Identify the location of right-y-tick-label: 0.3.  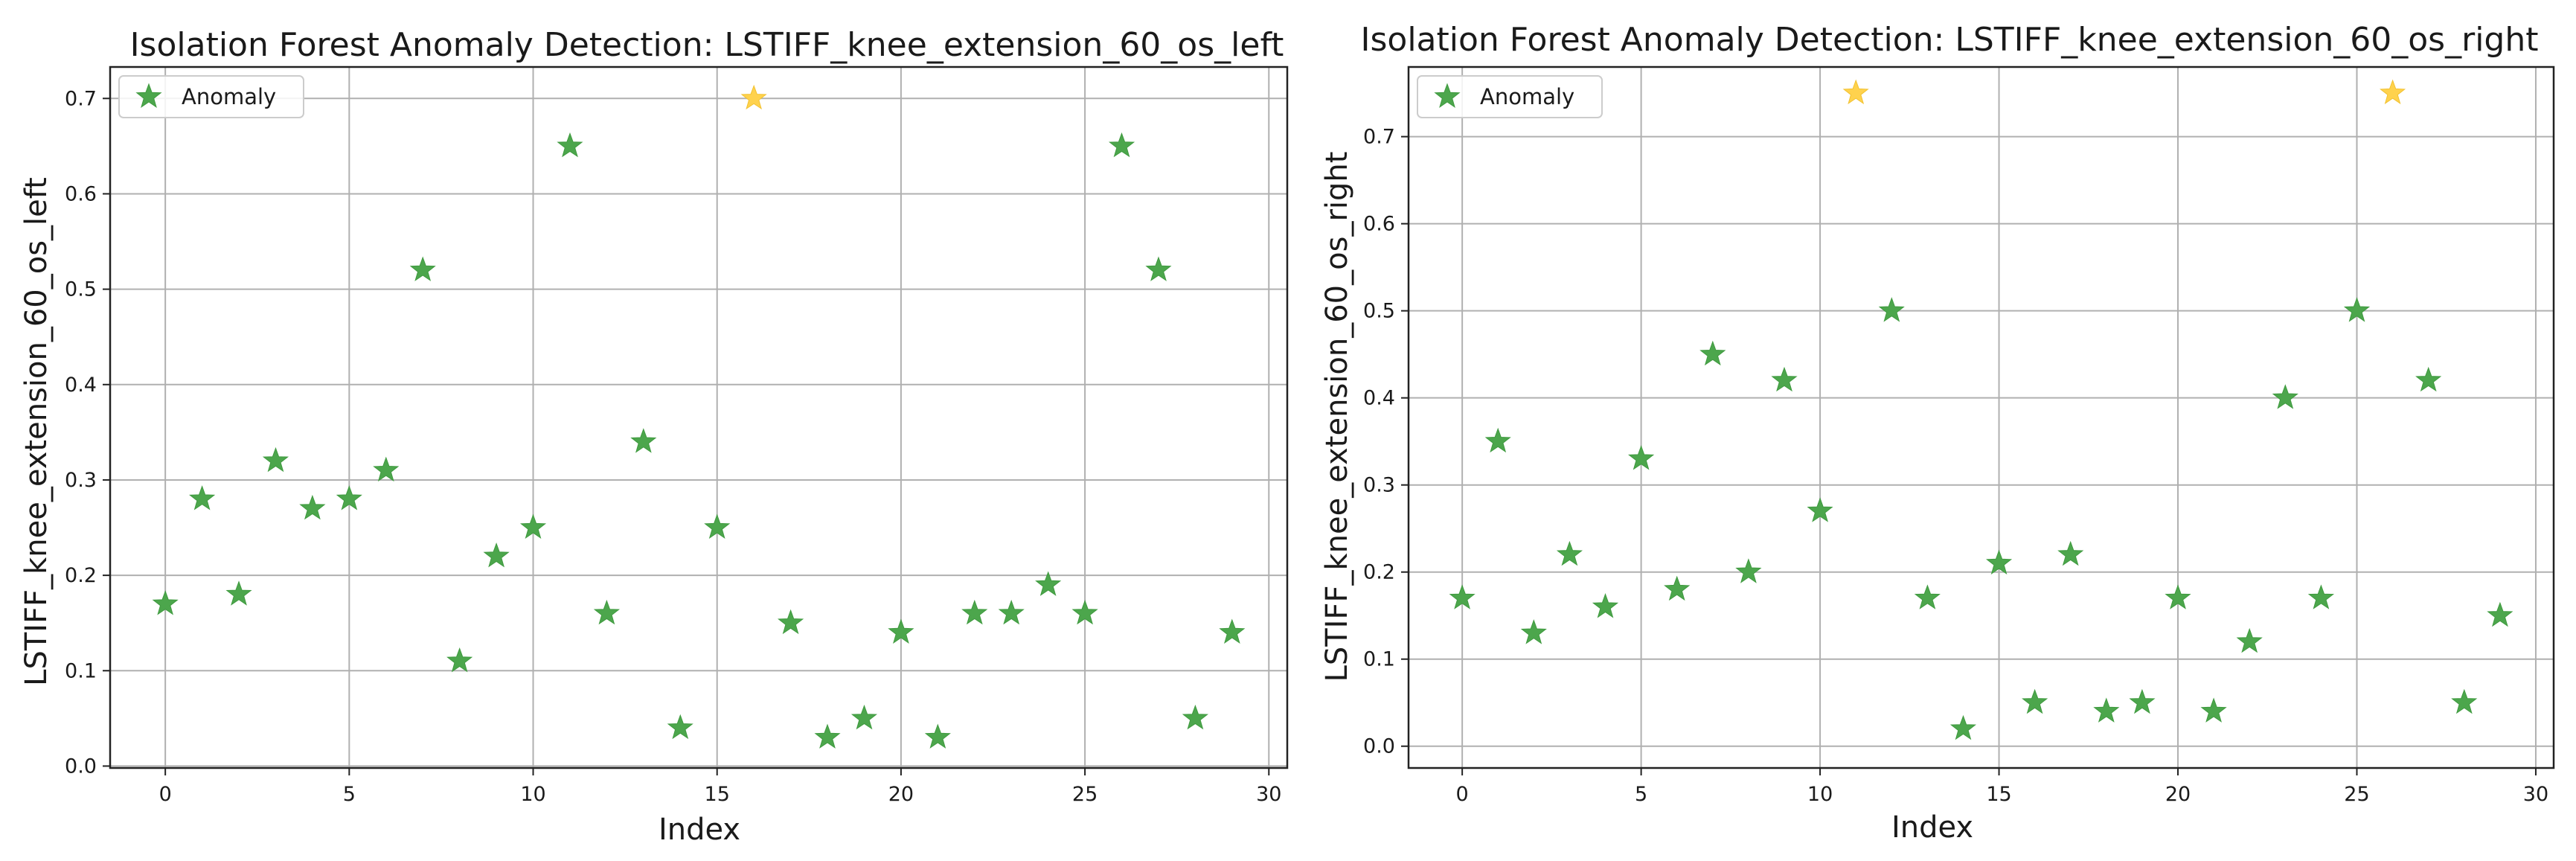
(1379, 485).